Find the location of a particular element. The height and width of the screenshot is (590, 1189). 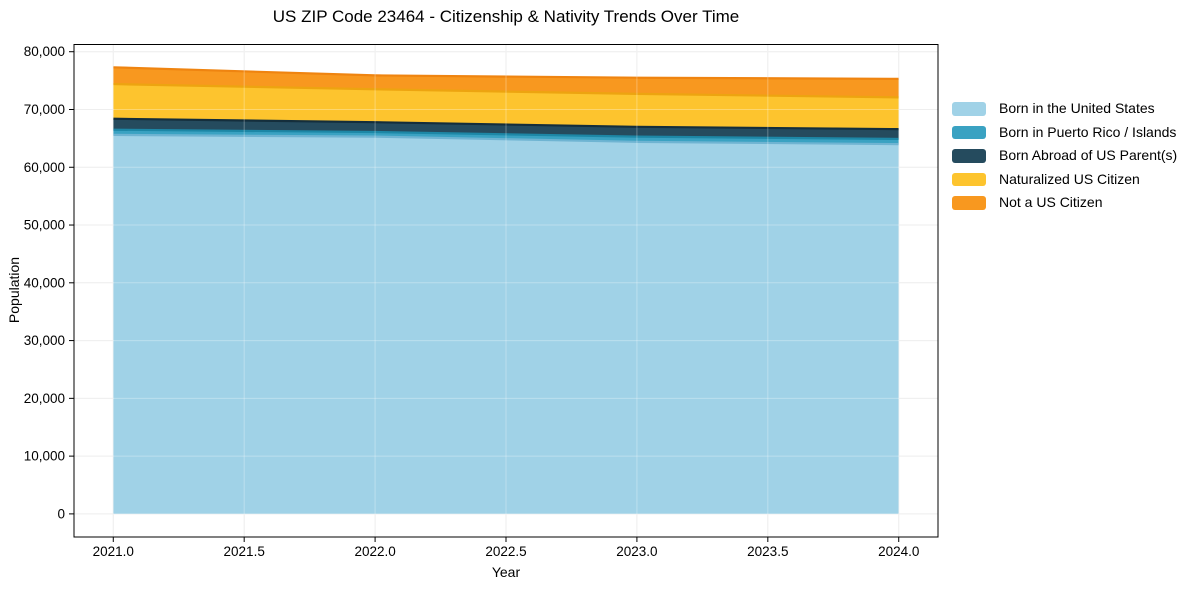

legend-label: Born Abroad of US Parent(s) is located at coordinates (1088, 155).